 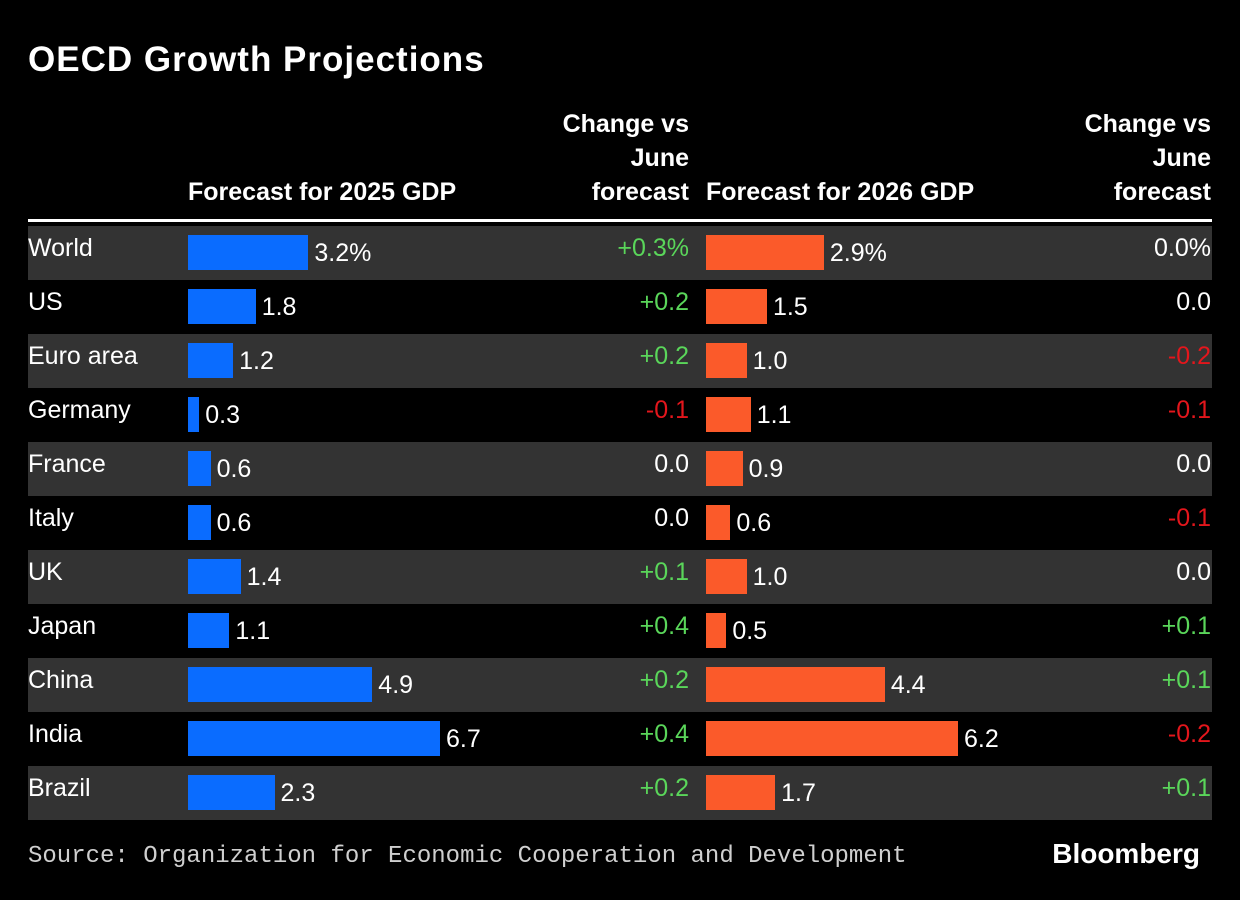 I want to click on row-label: India, so click(x=55, y=734).